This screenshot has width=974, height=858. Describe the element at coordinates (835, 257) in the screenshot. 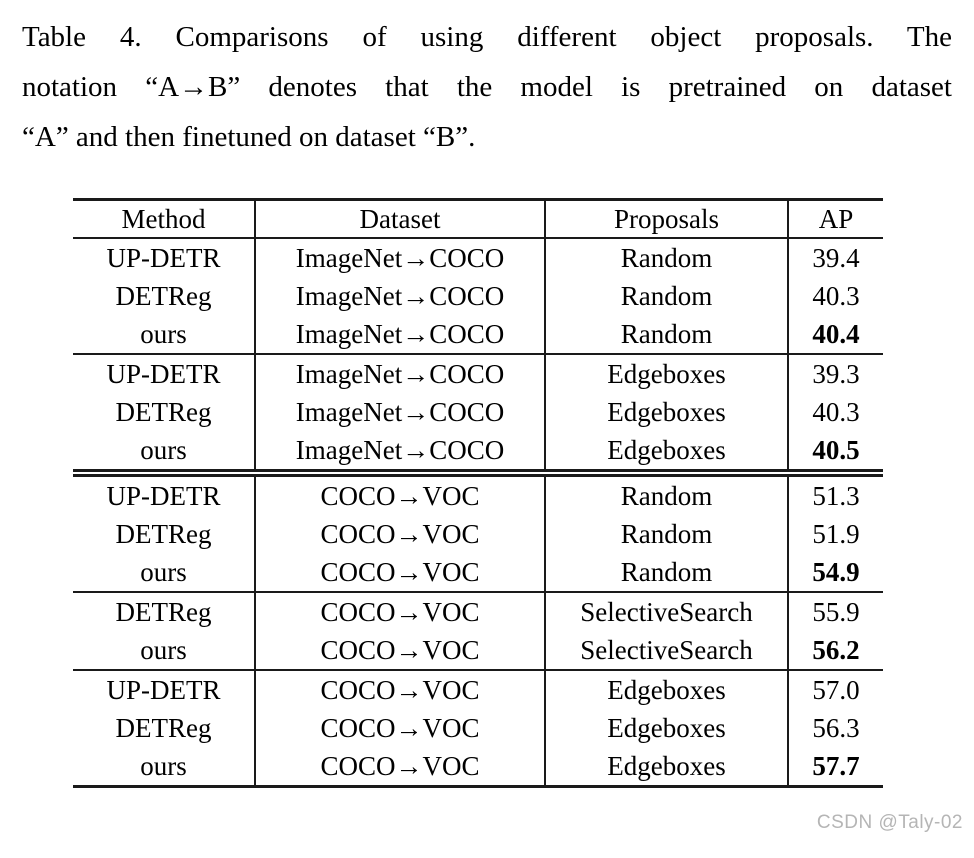

I see `cell-ap: 39.4` at that location.